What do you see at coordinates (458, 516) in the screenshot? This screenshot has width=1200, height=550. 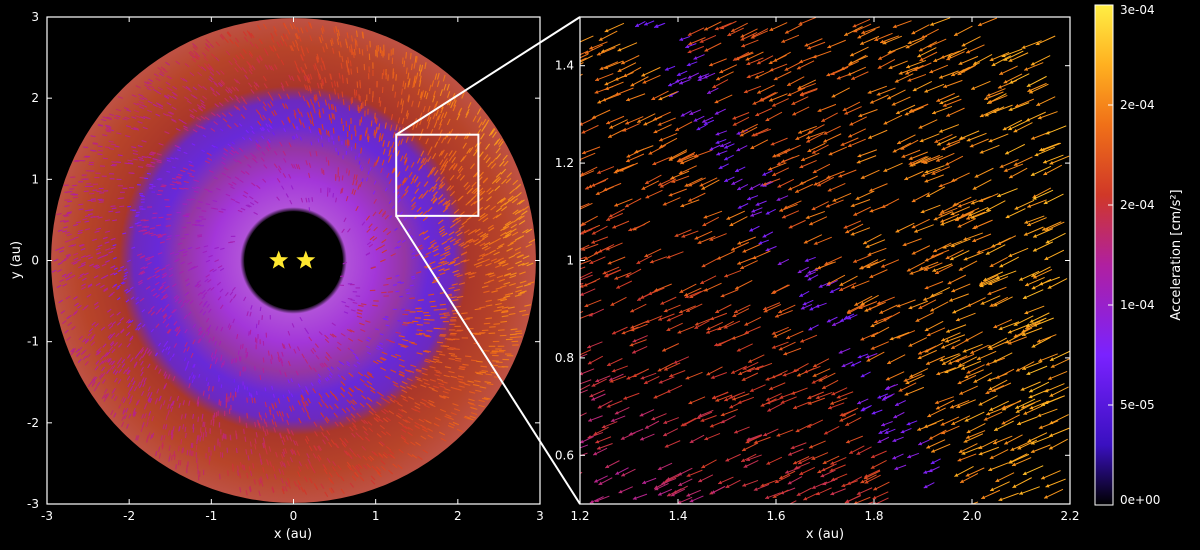 I see `x-tick-label: 2` at bounding box center [458, 516].